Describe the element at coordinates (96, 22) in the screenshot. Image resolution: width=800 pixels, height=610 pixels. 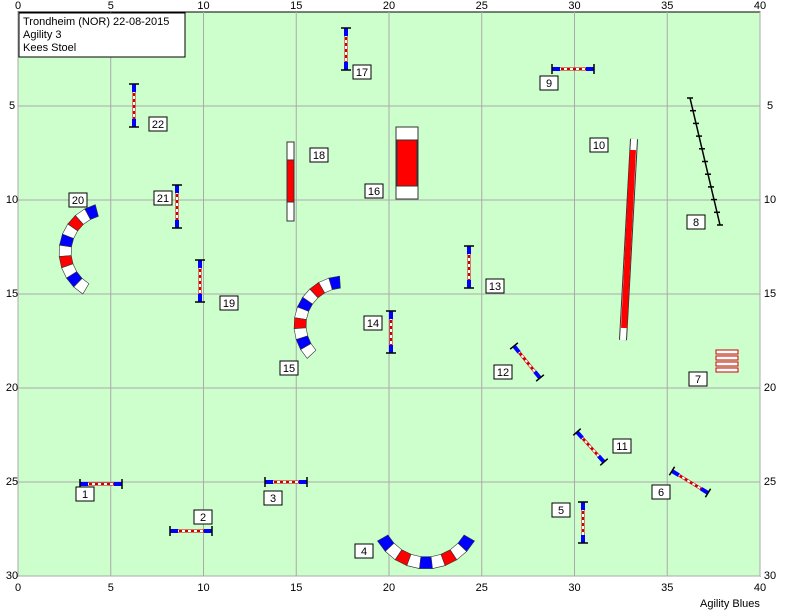
I see `header-line: Trondheim (NOR) 22-08-2015` at that location.